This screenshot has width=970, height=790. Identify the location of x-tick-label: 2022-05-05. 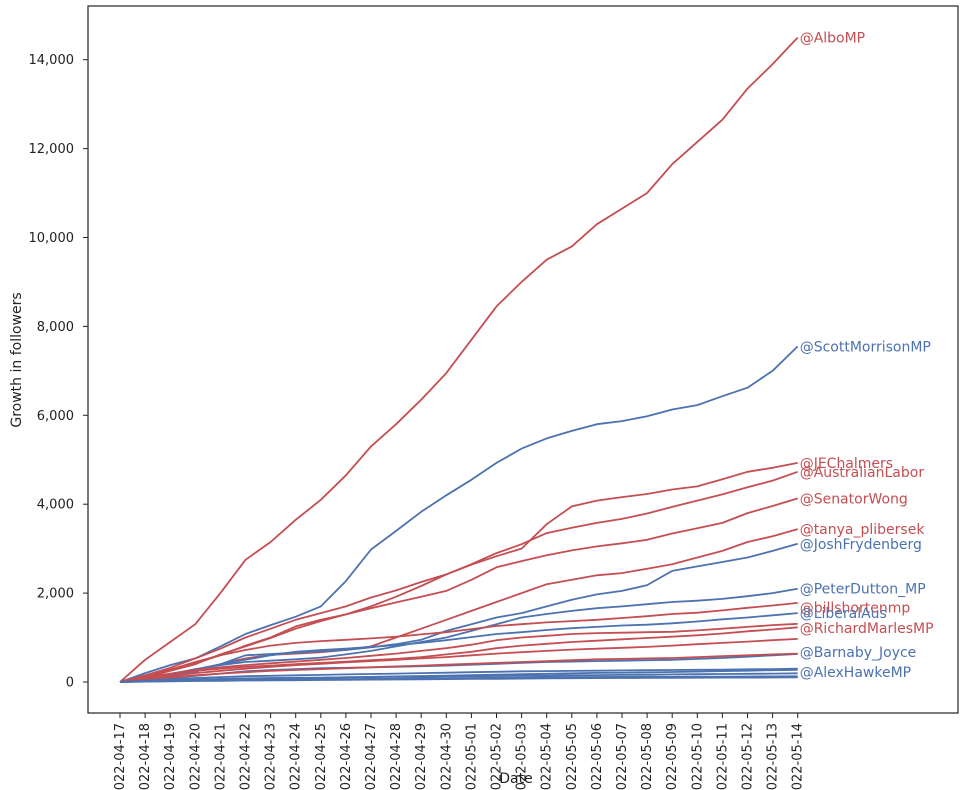
(572, 756).